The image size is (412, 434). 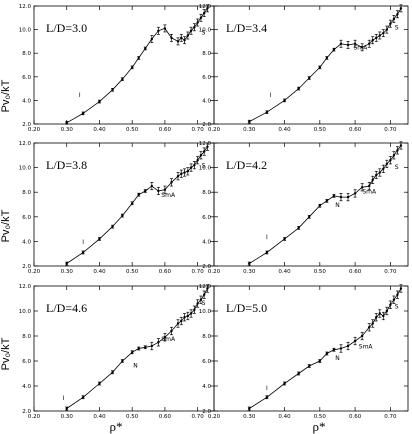 What do you see at coordinates (198, 417) in the screenshot?
I see `x-tick-label: 0.70` at bounding box center [198, 417].